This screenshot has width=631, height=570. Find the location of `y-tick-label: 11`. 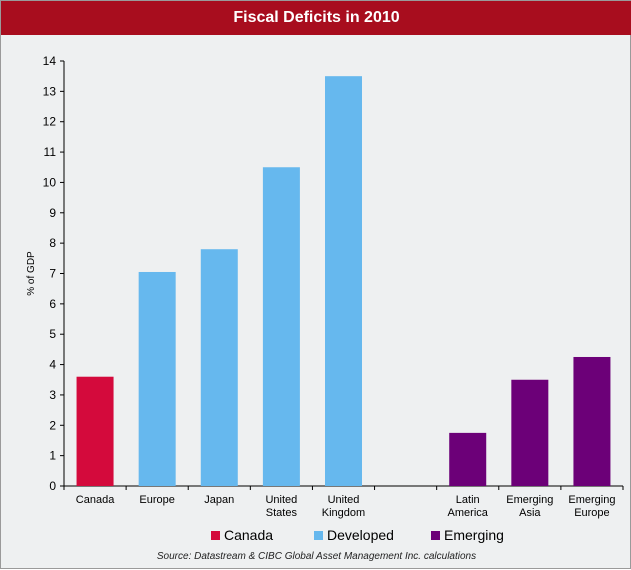

y-tick-label: 11 is located at coordinates (50, 152).